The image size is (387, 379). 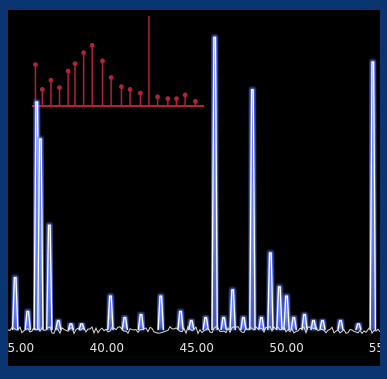 I want to click on spectrum-baseline, so click(x=194, y=330).